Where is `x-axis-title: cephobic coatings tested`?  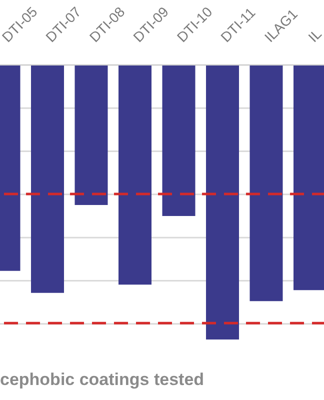 x-axis-title: cephobic coatings tested is located at coordinates (102, 380).